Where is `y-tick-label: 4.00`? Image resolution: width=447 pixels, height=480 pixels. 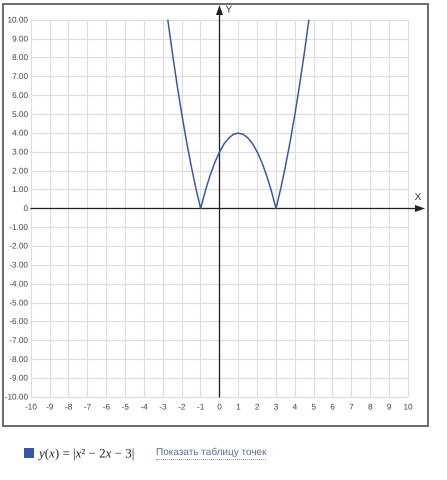
y-tick-label: 4.00 is located at coordinates (20, 133).